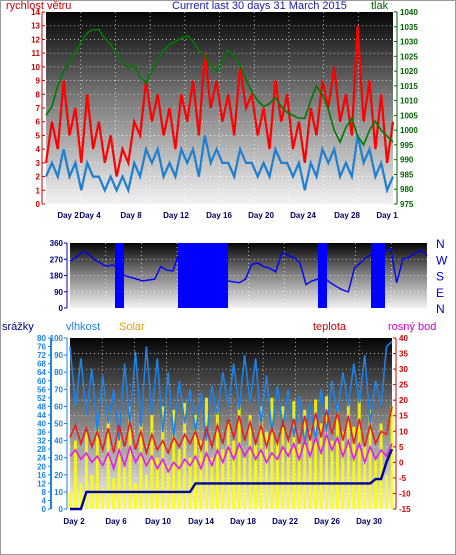  I want to click on day-tick-label: Day 22, so click(285, 521).